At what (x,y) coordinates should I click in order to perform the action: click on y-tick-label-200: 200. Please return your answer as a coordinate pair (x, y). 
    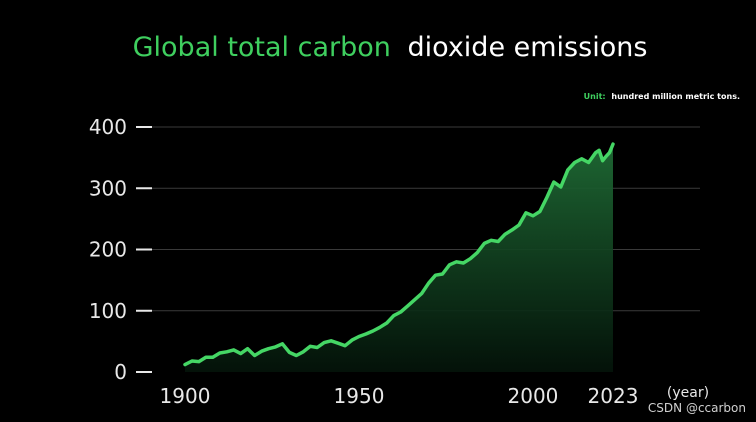
    Looking at the image, I should click on (108, 250).